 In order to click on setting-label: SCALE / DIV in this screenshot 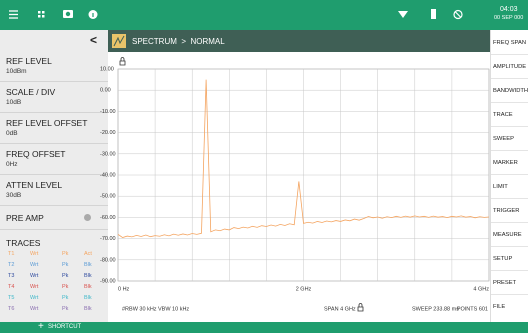, I will do `click(31, 92)`.